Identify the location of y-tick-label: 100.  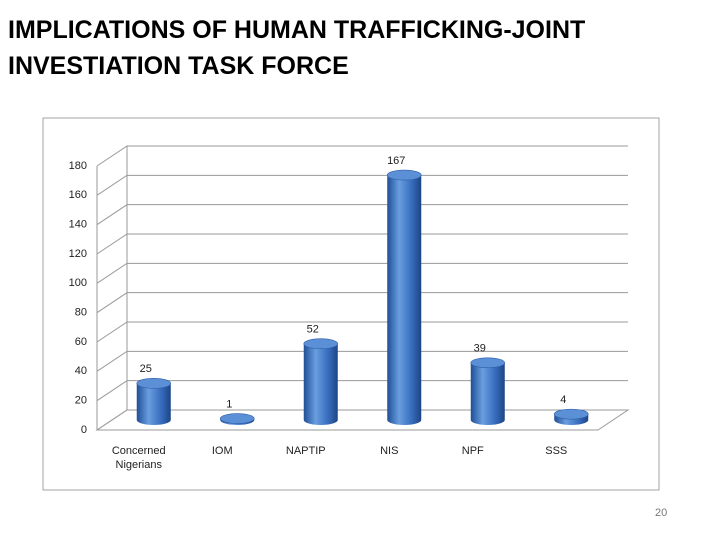
(78, 283).